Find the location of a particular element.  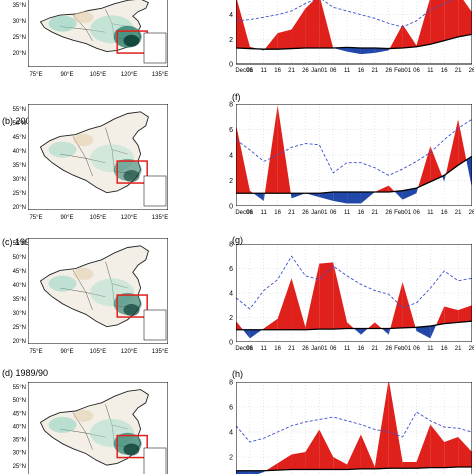

lon-tick-label: 105°E is located at coordinates (98, 352).